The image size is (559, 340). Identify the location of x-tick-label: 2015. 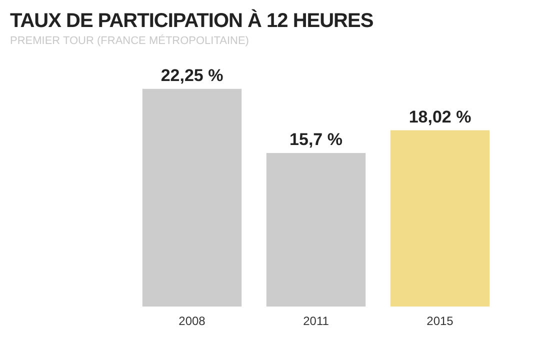
(440, 321).